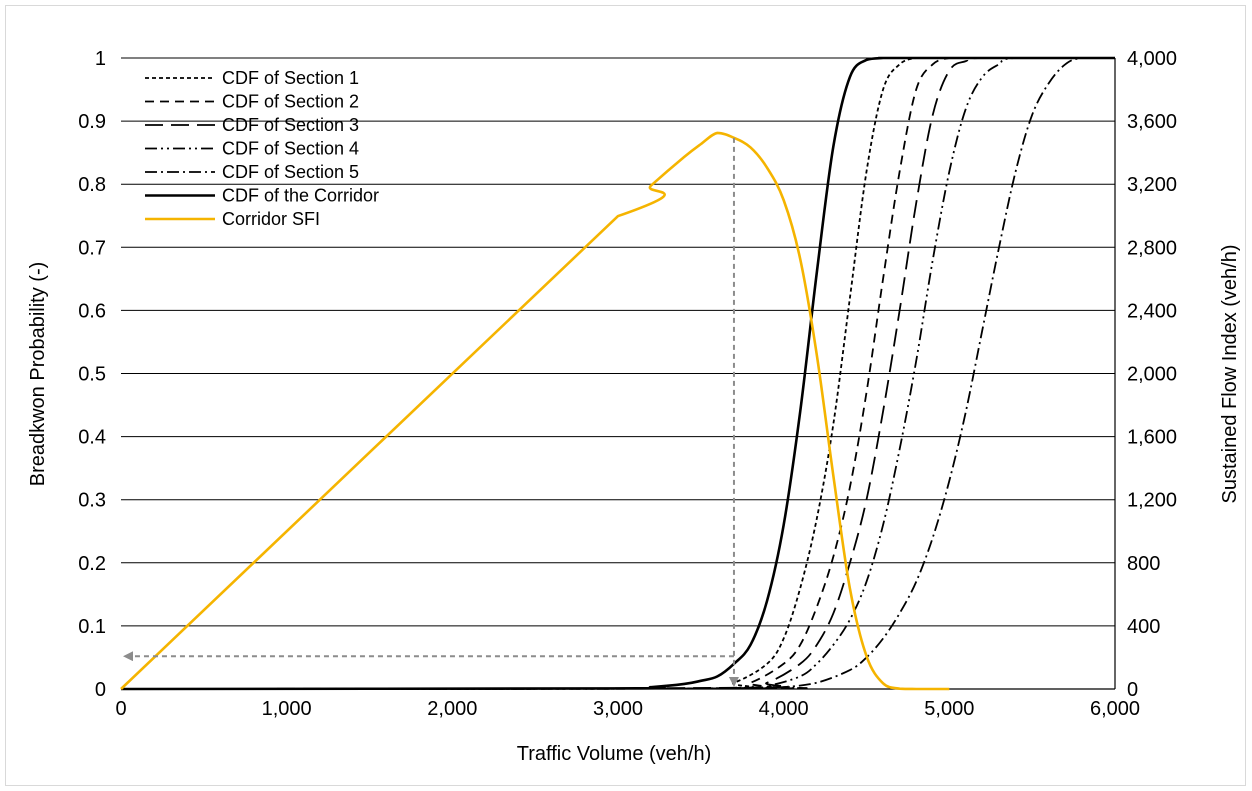 The width and height of the screenshot is (1252, 791). Describe the element at coordinates (290, 172) in the screenshot. I see `legend-label-5: CDF of Section 5` at that location.